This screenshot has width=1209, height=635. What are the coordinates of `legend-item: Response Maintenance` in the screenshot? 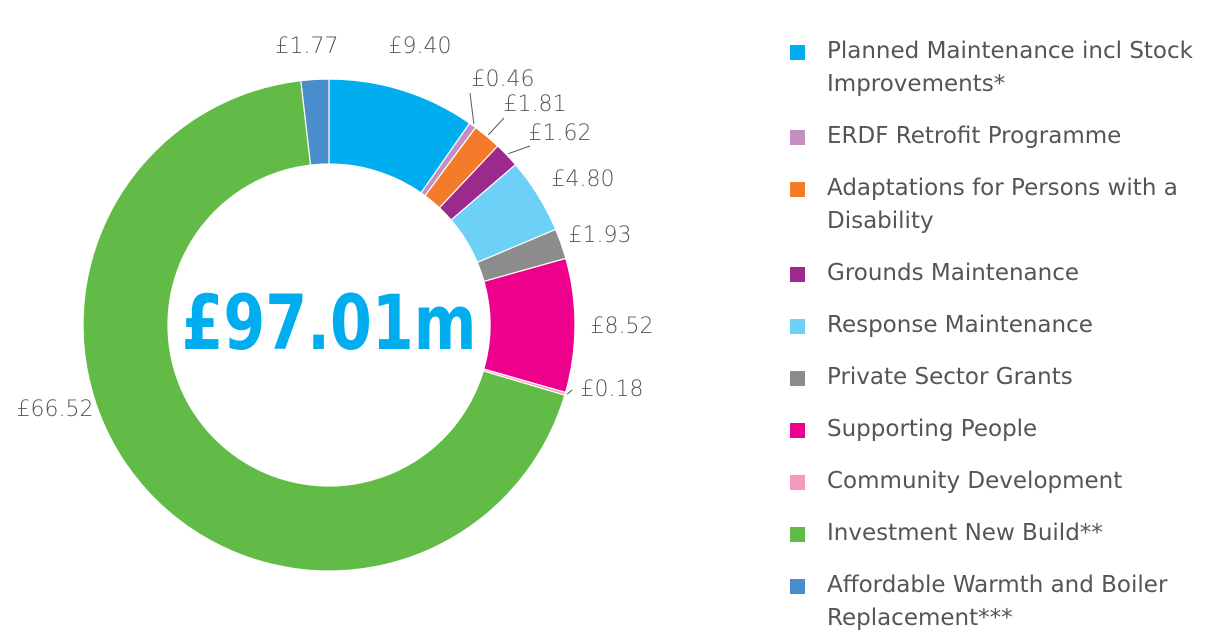 It's located at (995, 325).